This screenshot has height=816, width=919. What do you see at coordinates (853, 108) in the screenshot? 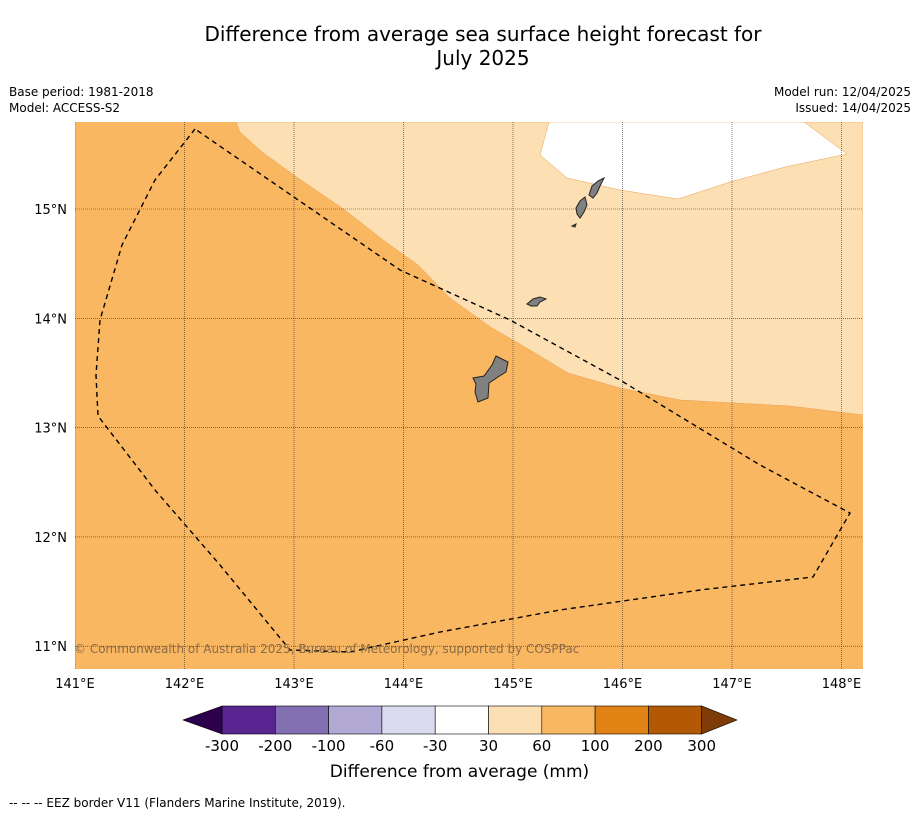
I see `issued-date: Issued: 14/04/2025` at bounding box center [853, 108].